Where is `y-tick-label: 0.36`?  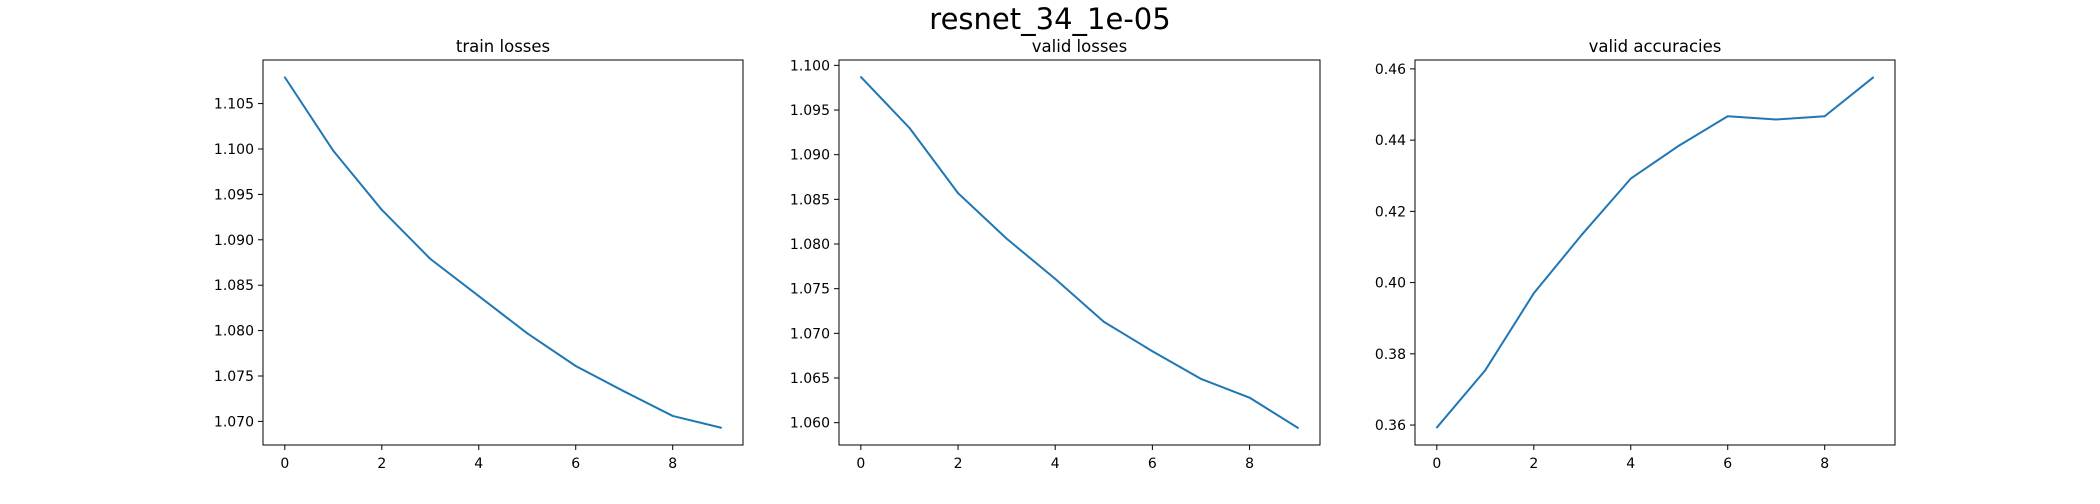 y-tick-label: 0.36 is located at coordinates (1390, 426).